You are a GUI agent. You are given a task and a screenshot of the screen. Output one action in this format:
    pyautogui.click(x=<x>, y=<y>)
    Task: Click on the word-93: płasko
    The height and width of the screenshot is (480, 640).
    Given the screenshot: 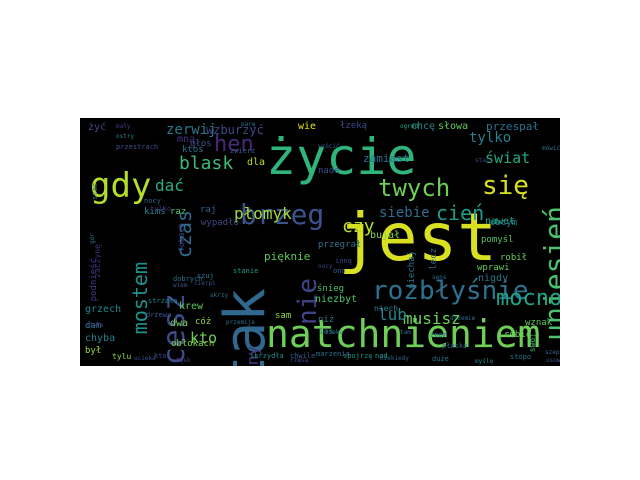 What is the action you would take?
    pyautogui.click(x=455, y=346)
    